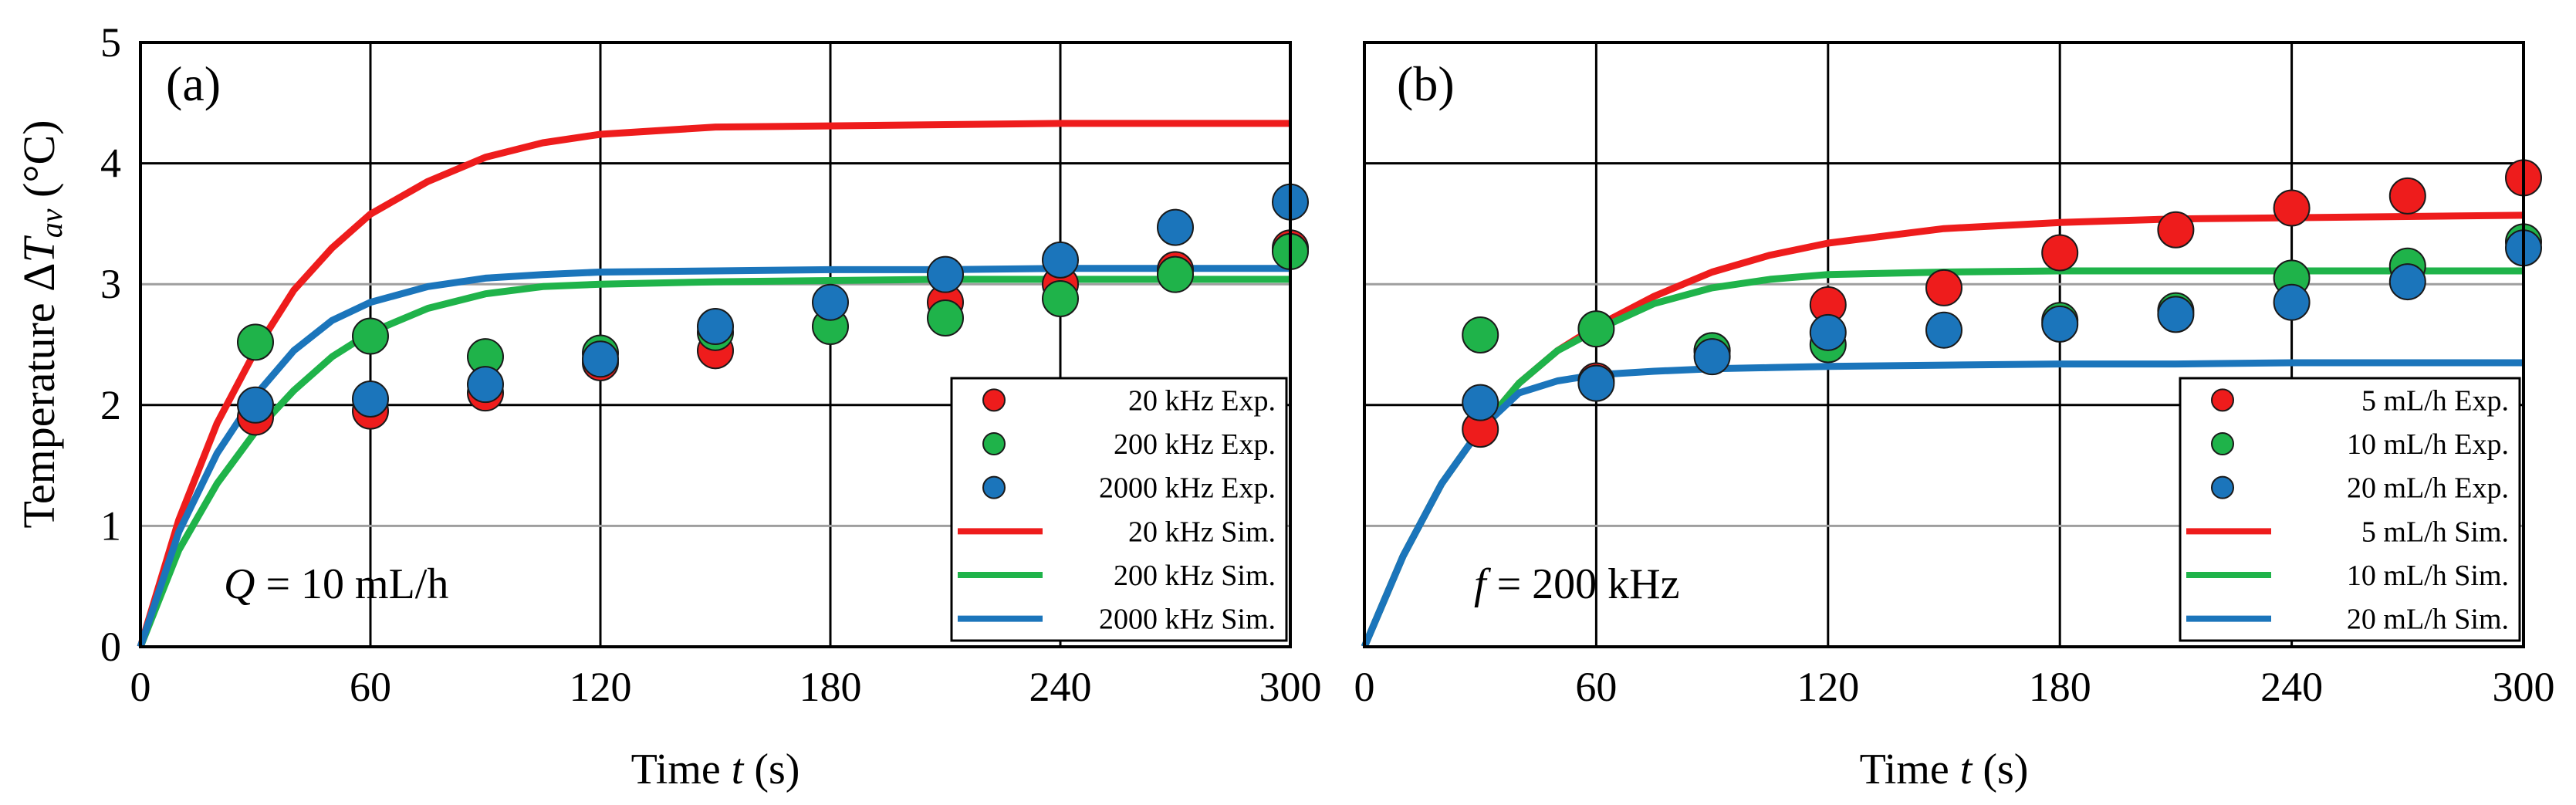 The image size is (2576, 805). Describe the element at coordinates (1202, 400) in the screenshot. I see `legend-label: 20 kHz Exp.` at that location.